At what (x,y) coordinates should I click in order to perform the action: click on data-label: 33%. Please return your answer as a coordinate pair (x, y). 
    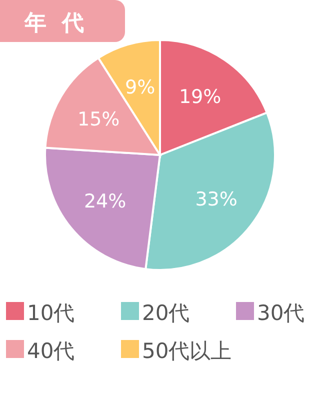
    Looking at the image, I should click on (216, 199).